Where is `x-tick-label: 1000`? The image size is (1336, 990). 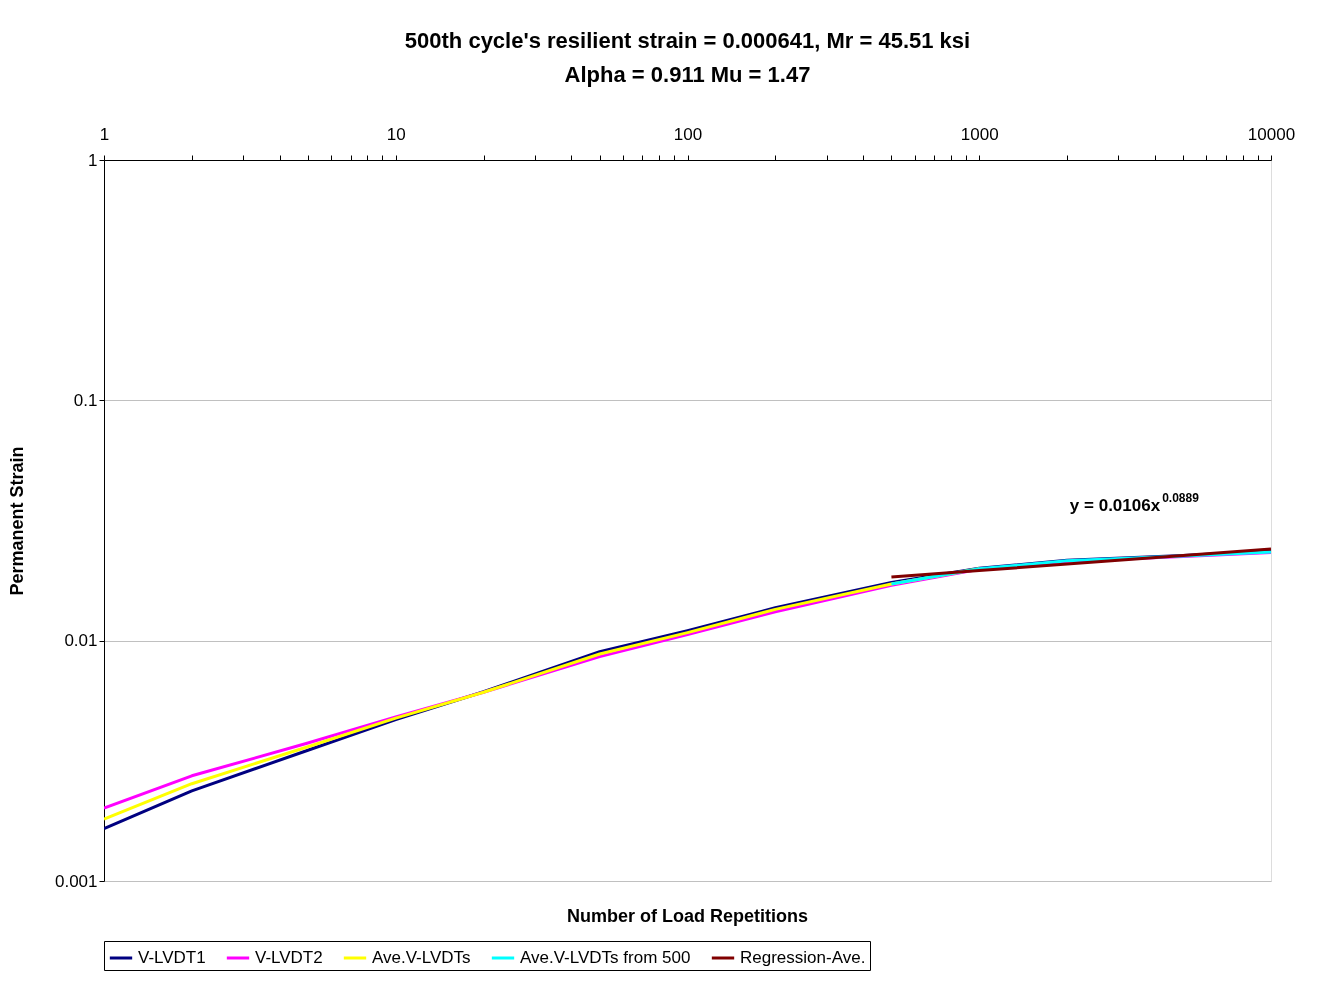 x-tick-label: 1000 is located at coordinates (979, 134).